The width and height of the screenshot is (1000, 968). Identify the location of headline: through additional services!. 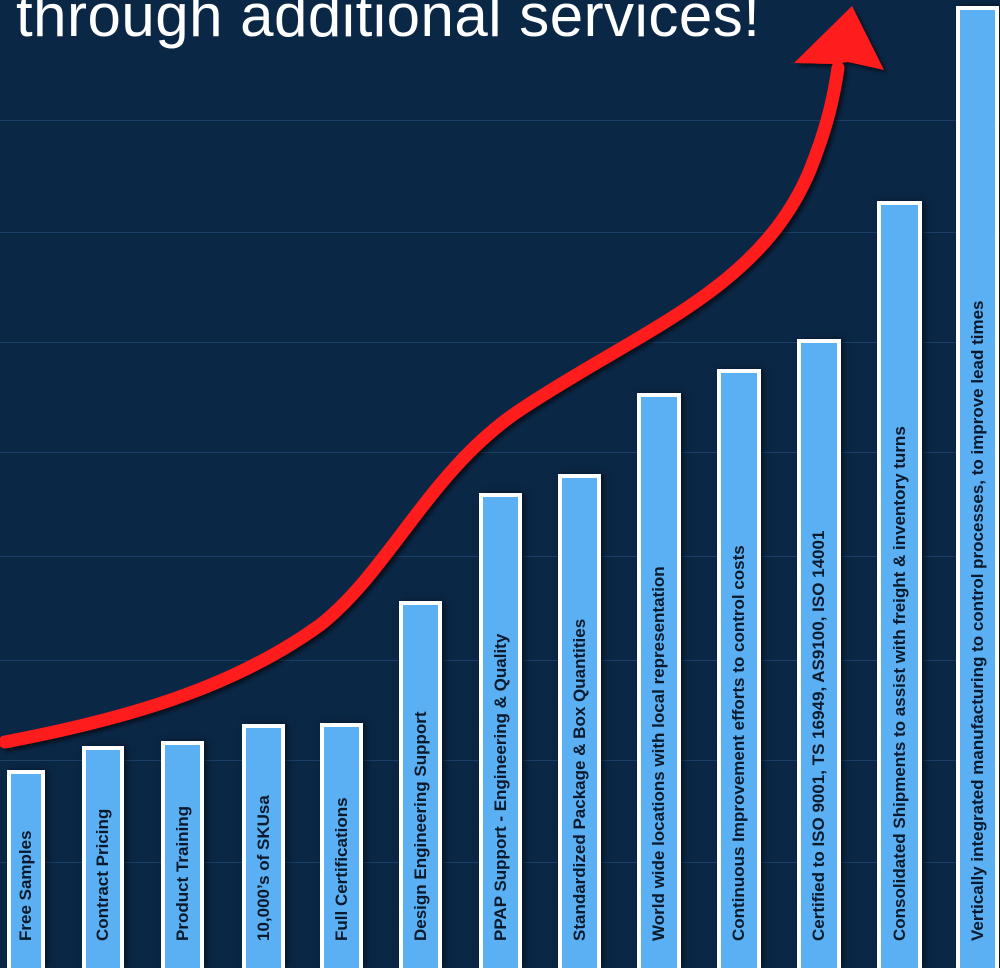
(388, 24).